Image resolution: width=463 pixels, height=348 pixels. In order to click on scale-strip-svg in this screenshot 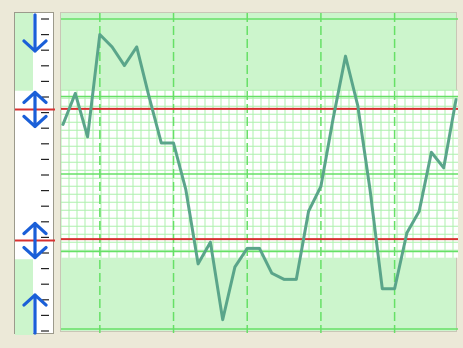, I will do `click(35, 174)`.